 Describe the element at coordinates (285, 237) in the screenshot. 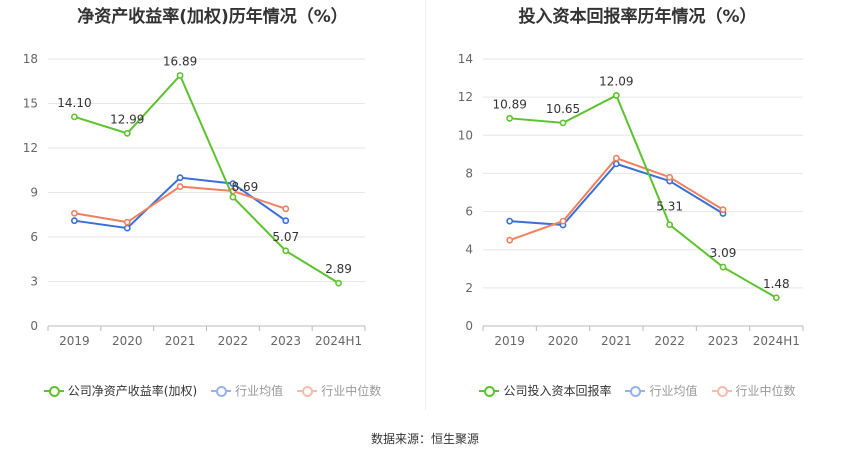

I see `data-label: 5.07` at that location.